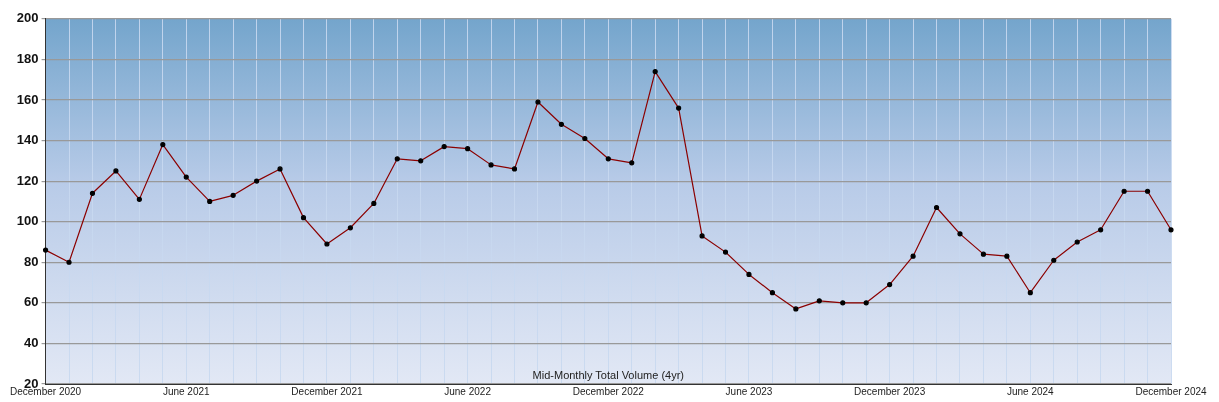 This screenshot has width=1219, height=402. I want to click on x-tick-label: June 2024, so click(1030, 391).